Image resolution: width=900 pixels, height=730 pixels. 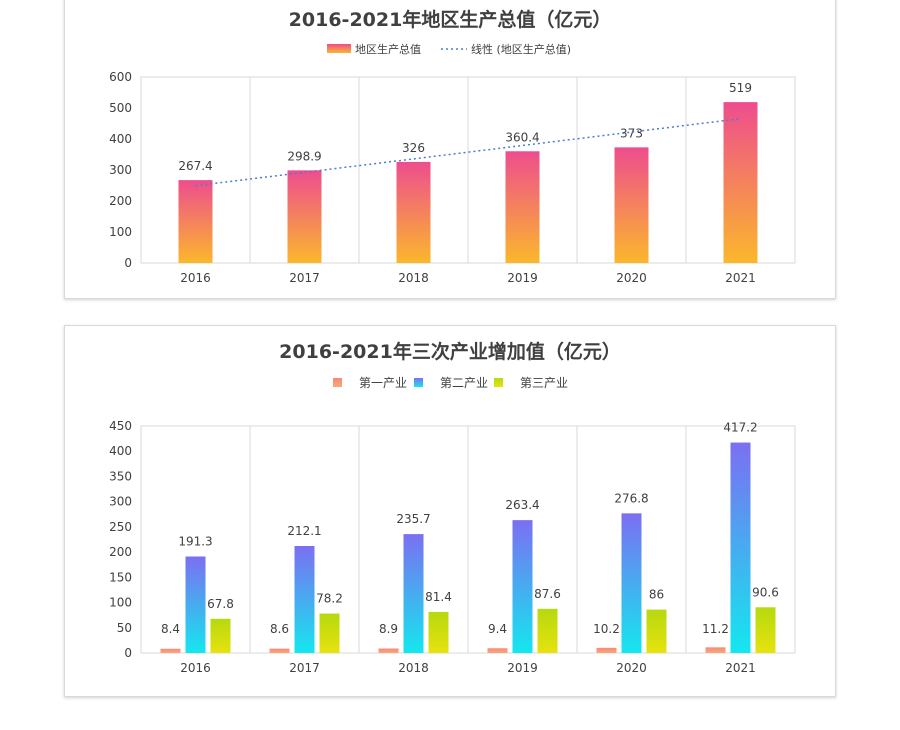 I want to click on chart-title: 2016-2021年地区生产总值（亿元）, so click(x=450, y=20).